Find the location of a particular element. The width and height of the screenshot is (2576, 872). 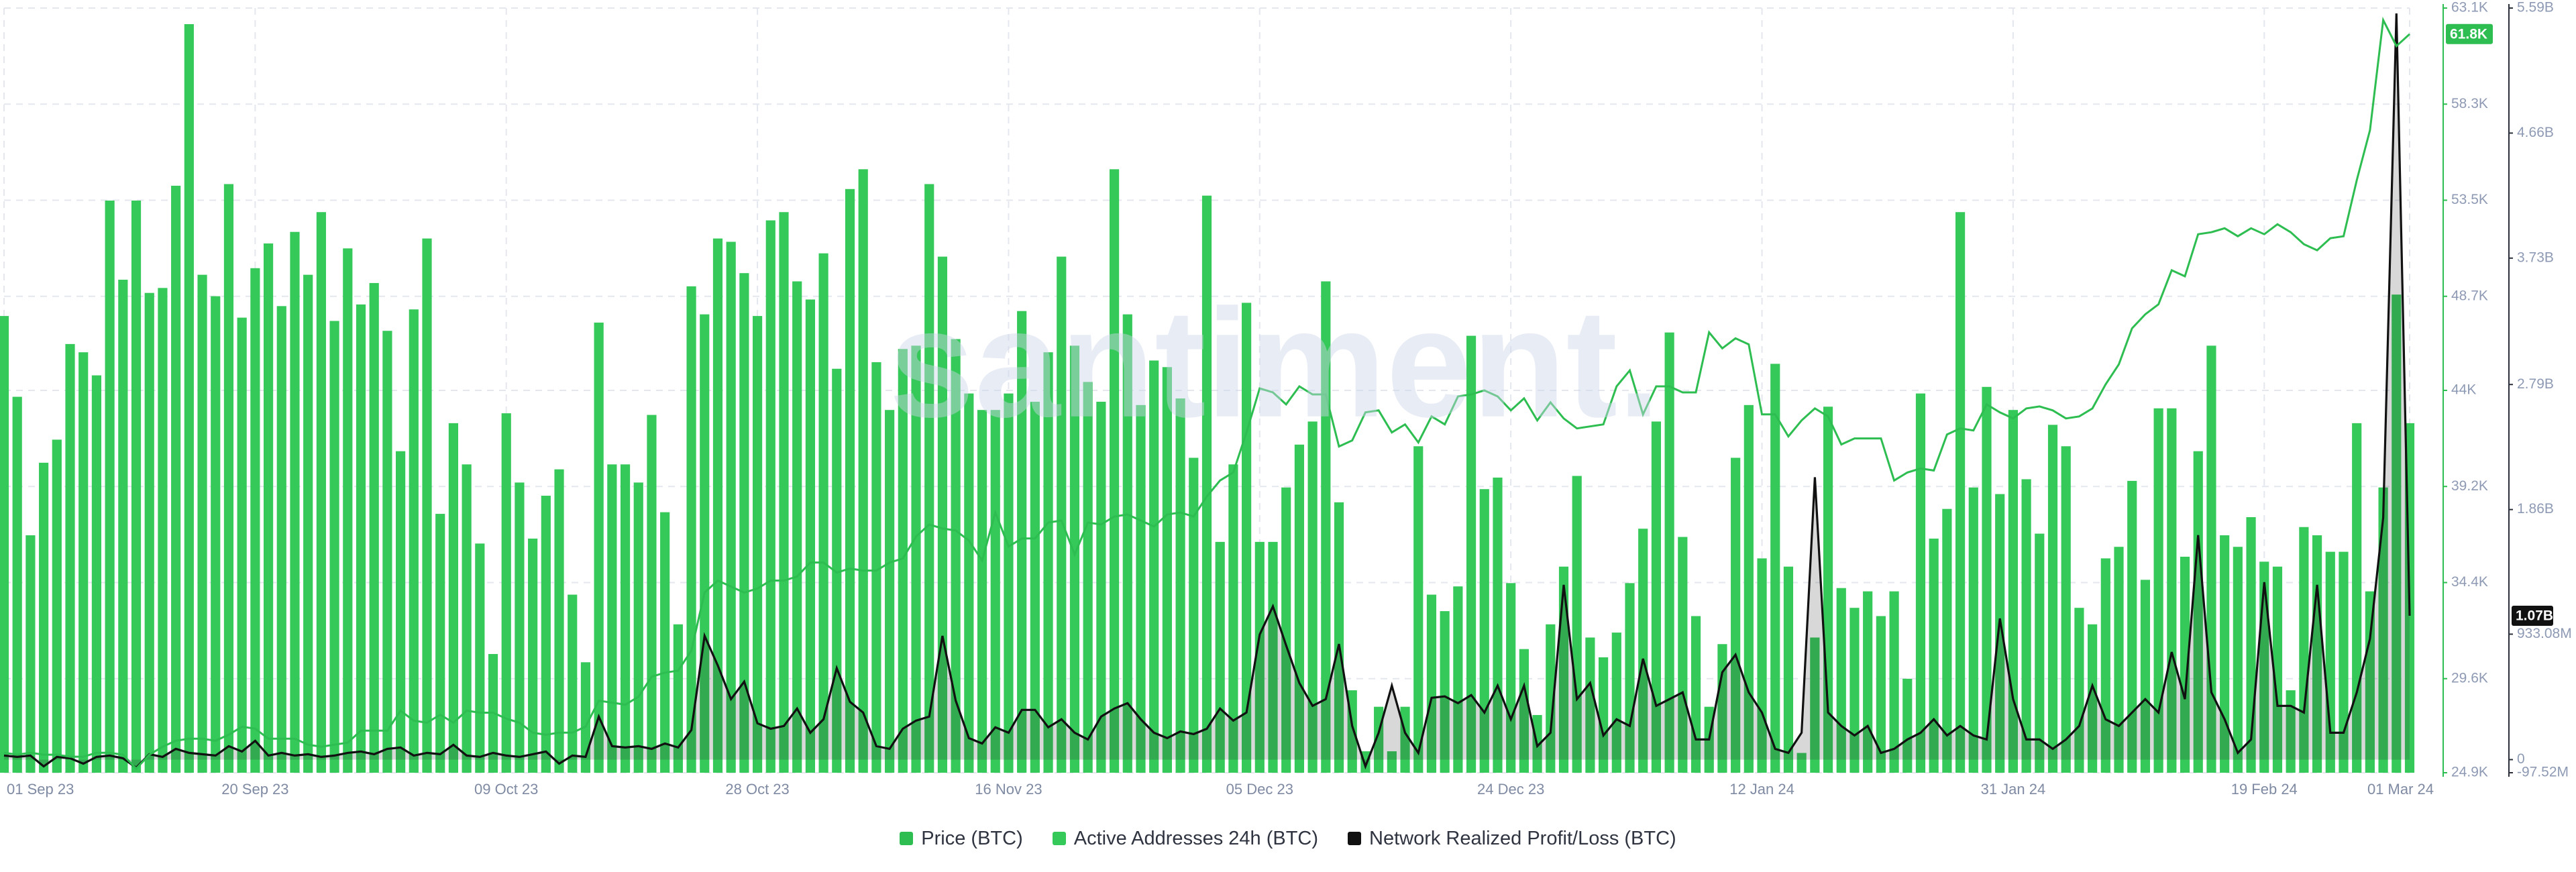

y2-tick-label: 4.66B is located at coordinates (2535, 132).